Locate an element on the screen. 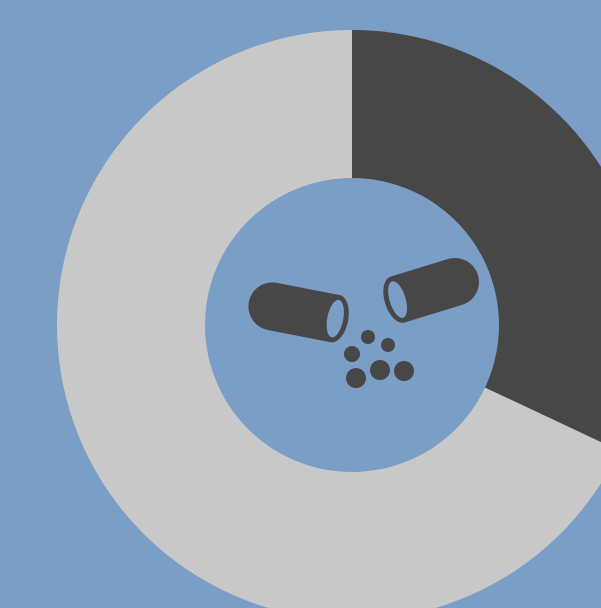 This screenshot has width=601, height=608. pill-icon is located at coordinates (363, 322).